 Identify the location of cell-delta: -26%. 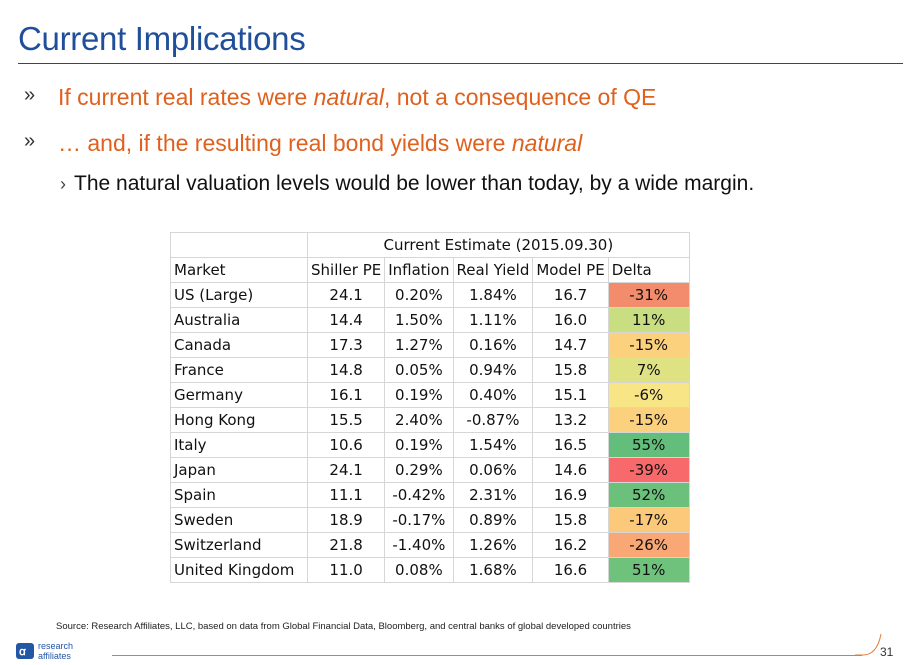
(648, 545).